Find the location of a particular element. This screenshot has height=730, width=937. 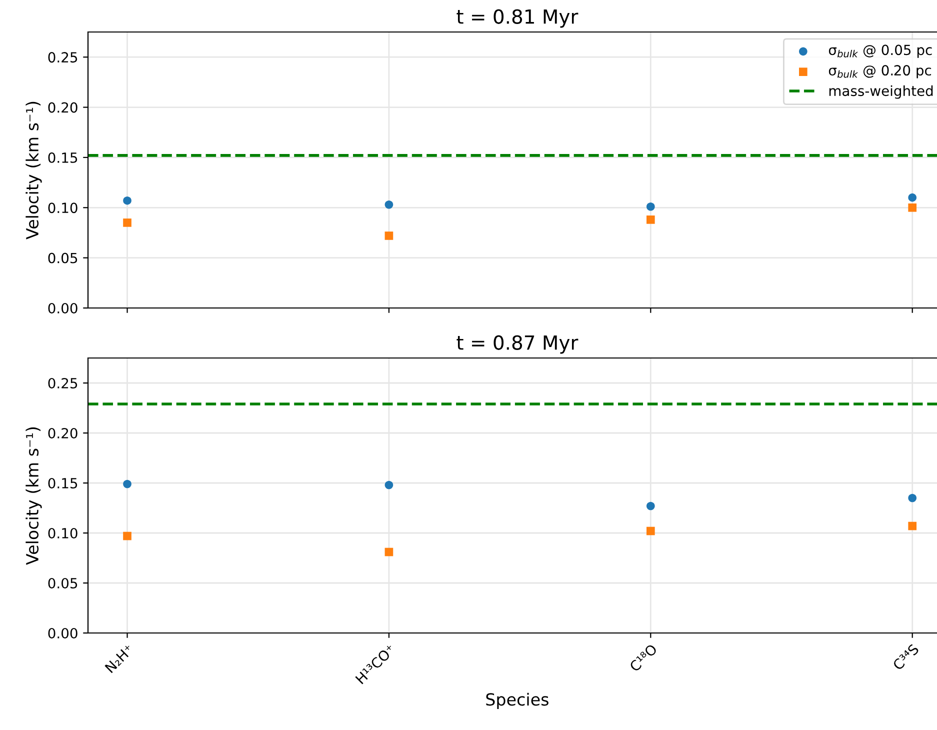

legend-label: mass-weighted is located at coordinates (881, 92).